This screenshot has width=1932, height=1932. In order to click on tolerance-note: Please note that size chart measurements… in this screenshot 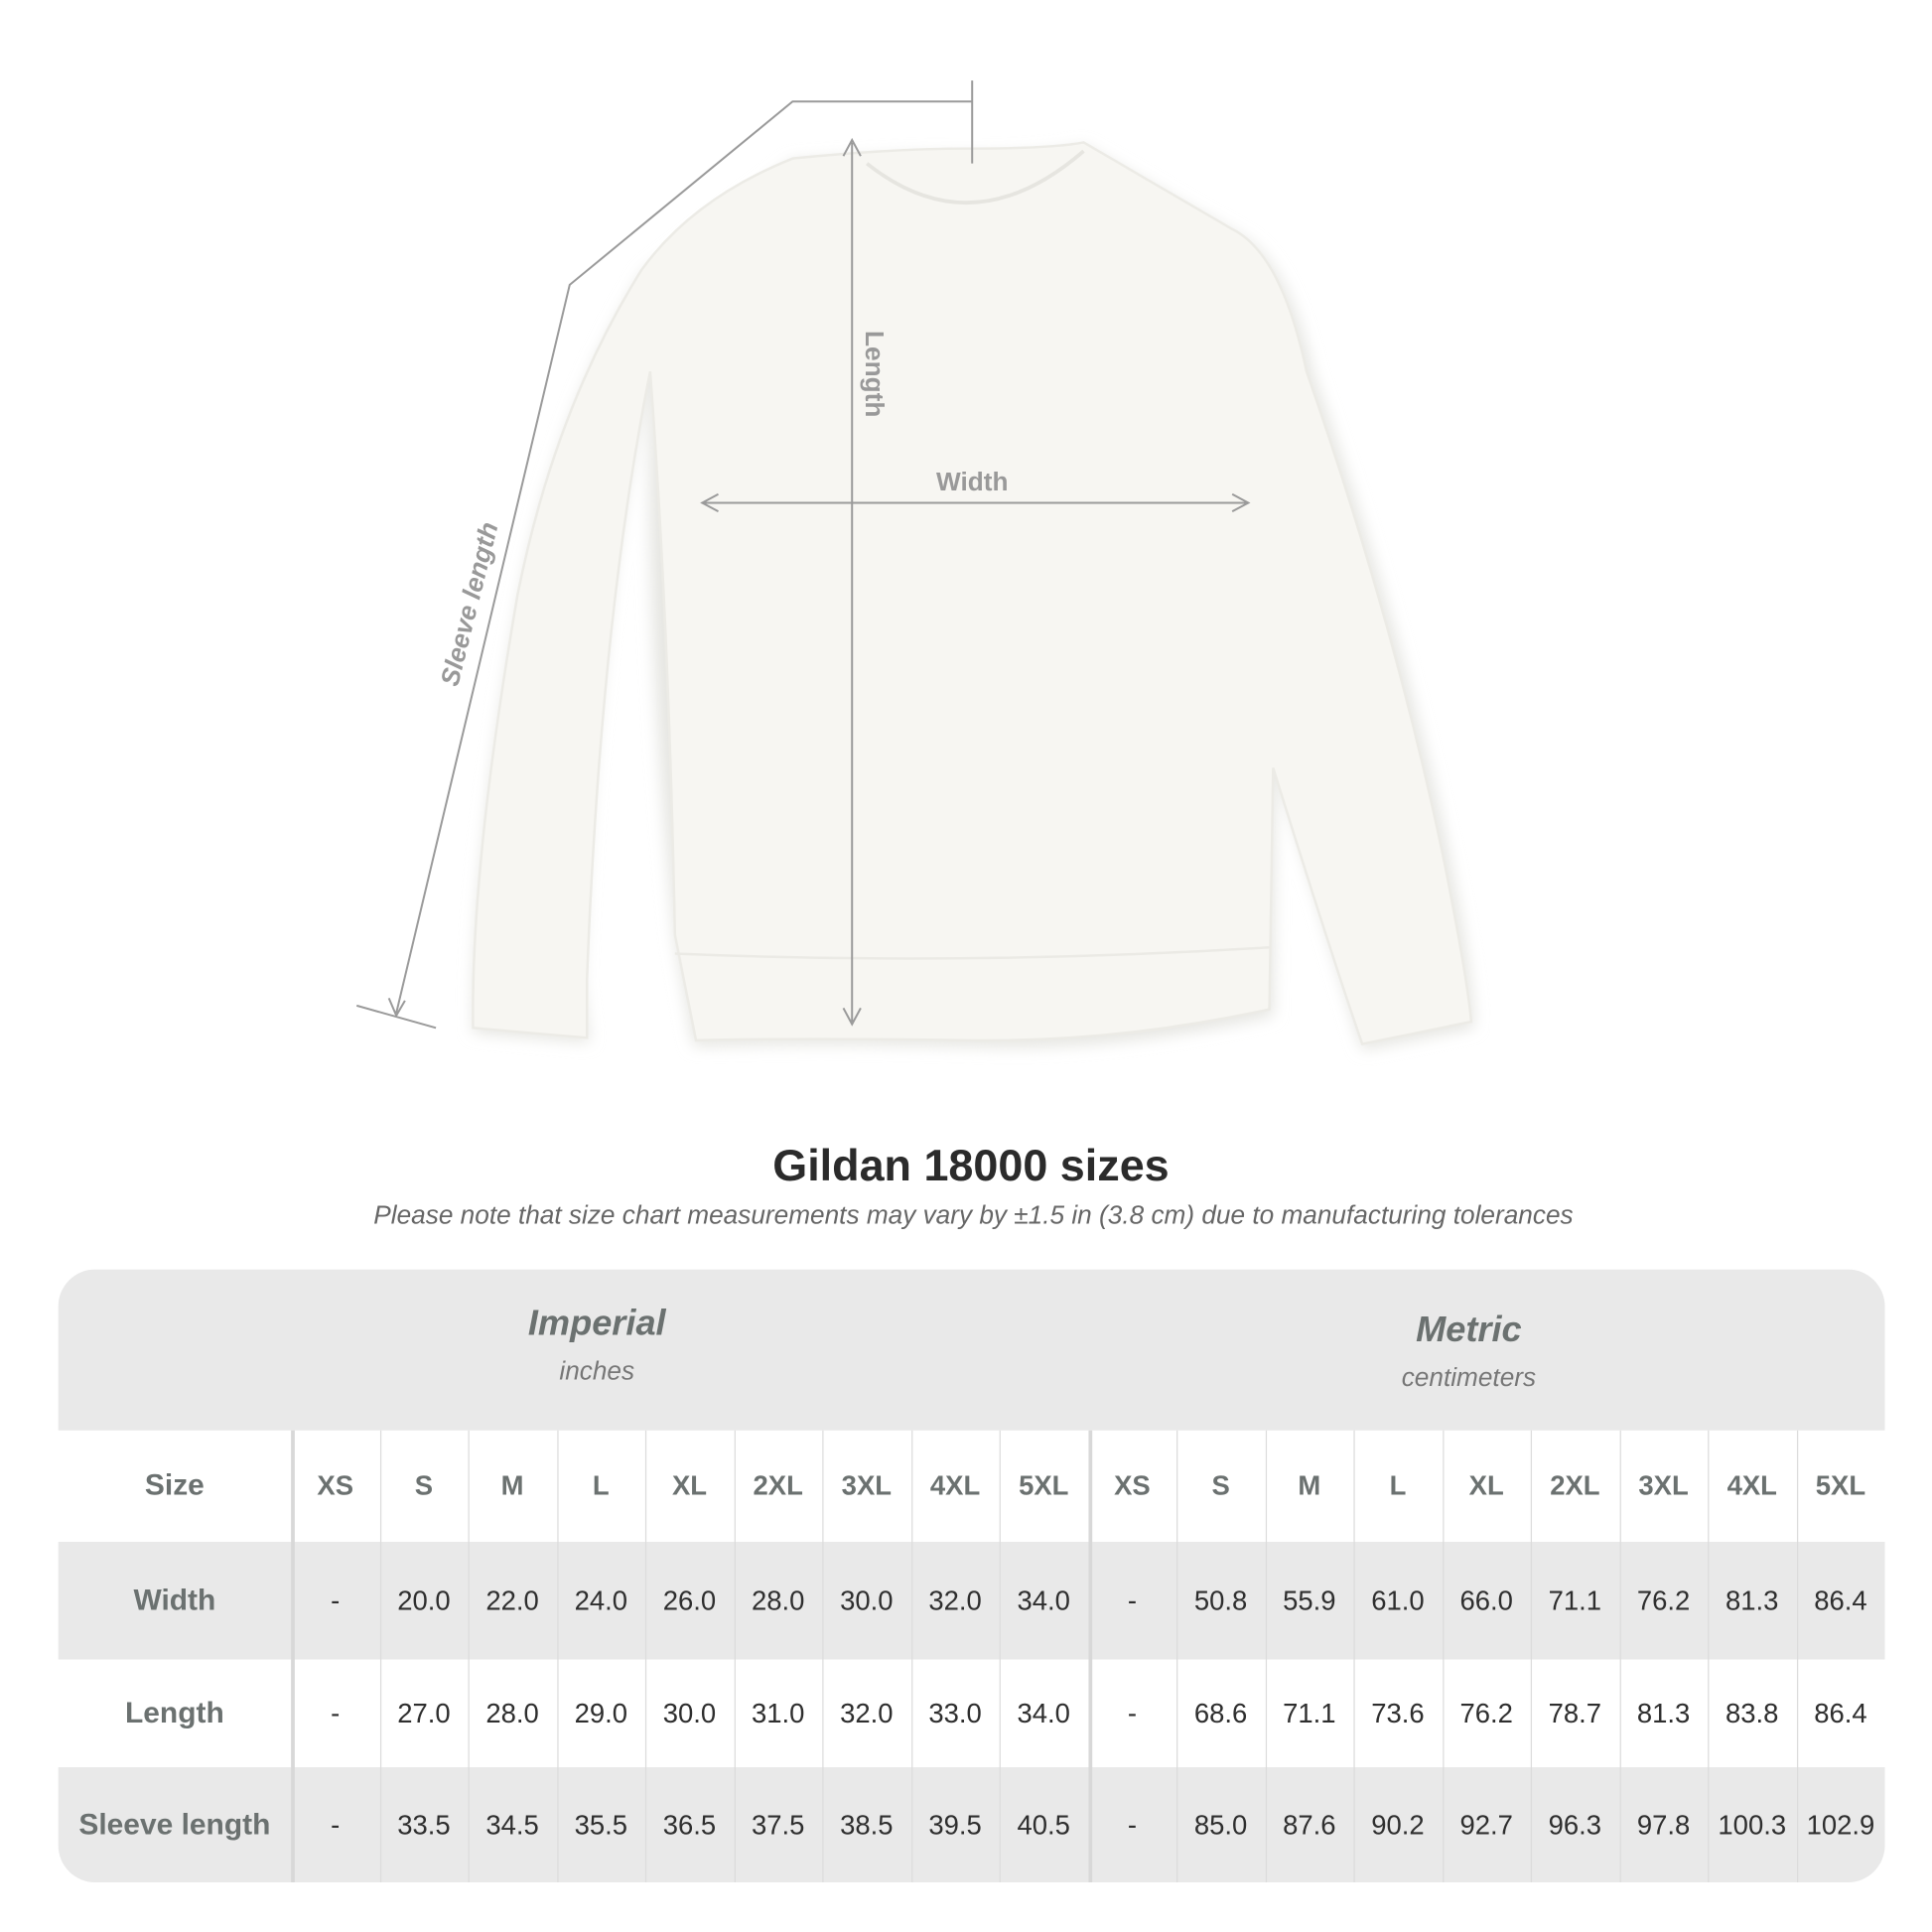, I will do `click(974, 1215)`.